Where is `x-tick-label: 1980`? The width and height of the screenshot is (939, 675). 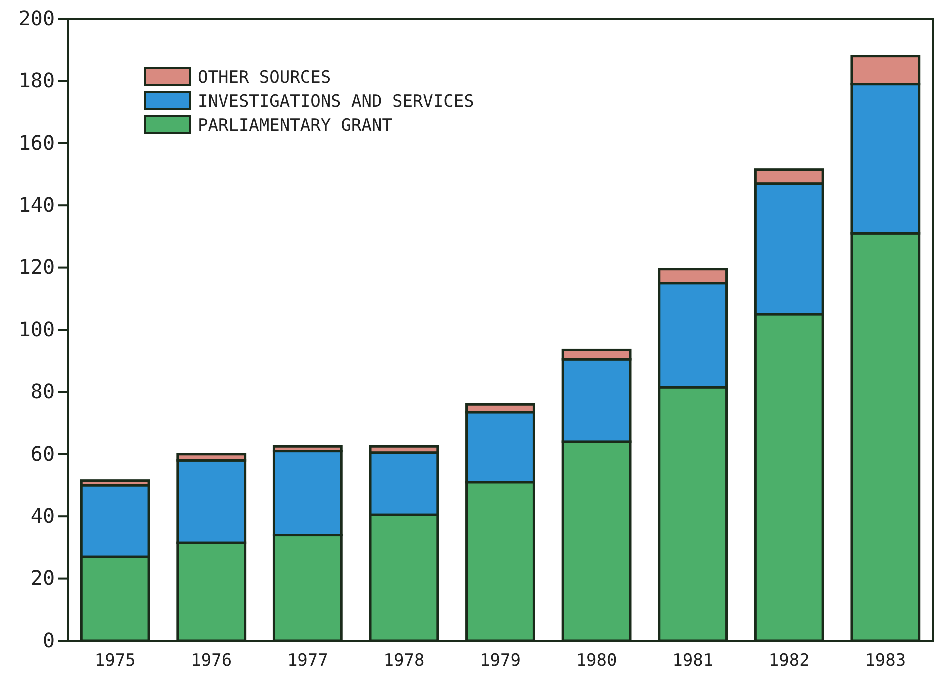 x-tick-label: 1980 is located at coordinates (597, 661).